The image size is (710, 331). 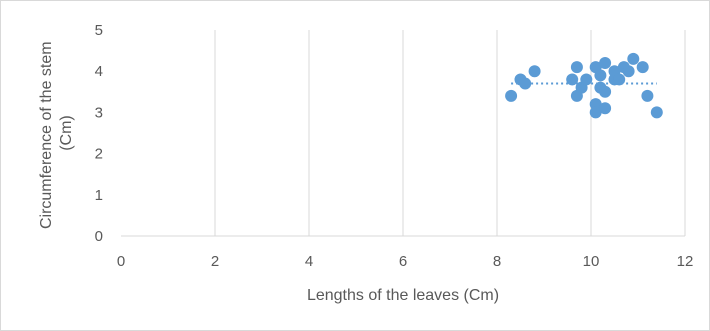 I want to click on y-tick-label-3: 3, so click(x=99, y=112).